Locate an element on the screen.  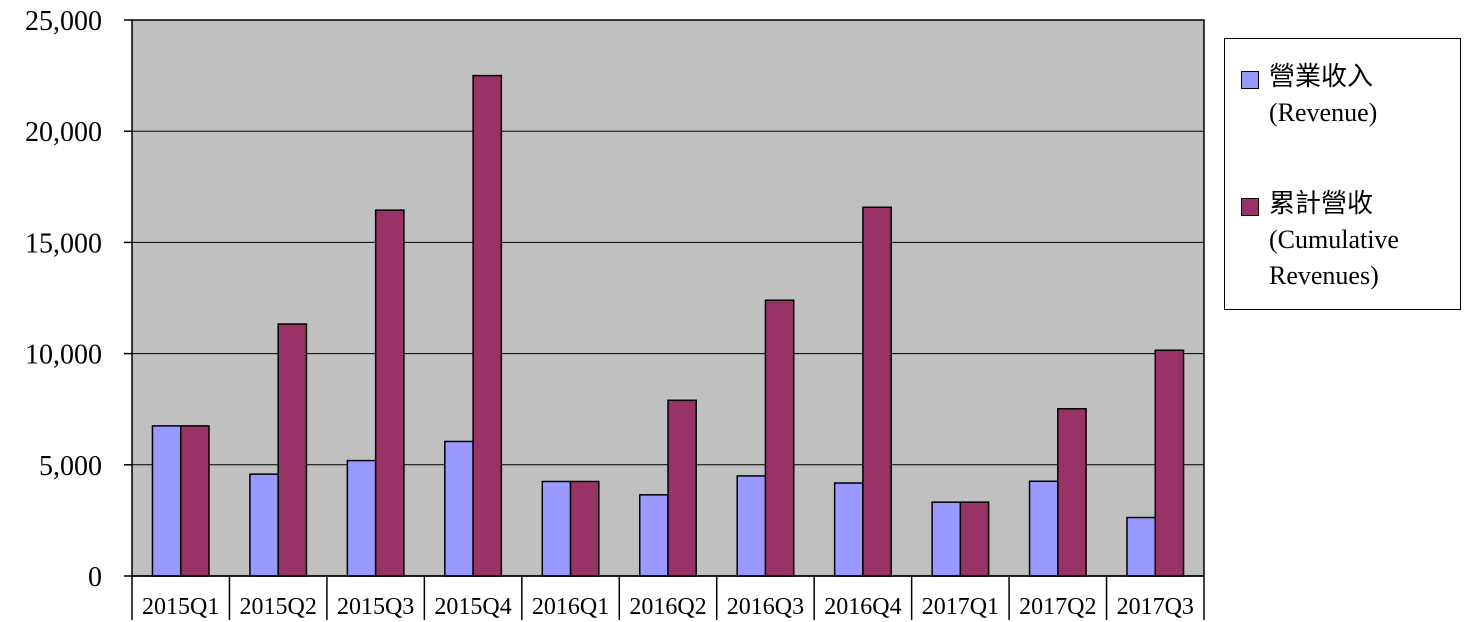
x-tick-label: 2015Q4 is located at coordinates (472, 607).